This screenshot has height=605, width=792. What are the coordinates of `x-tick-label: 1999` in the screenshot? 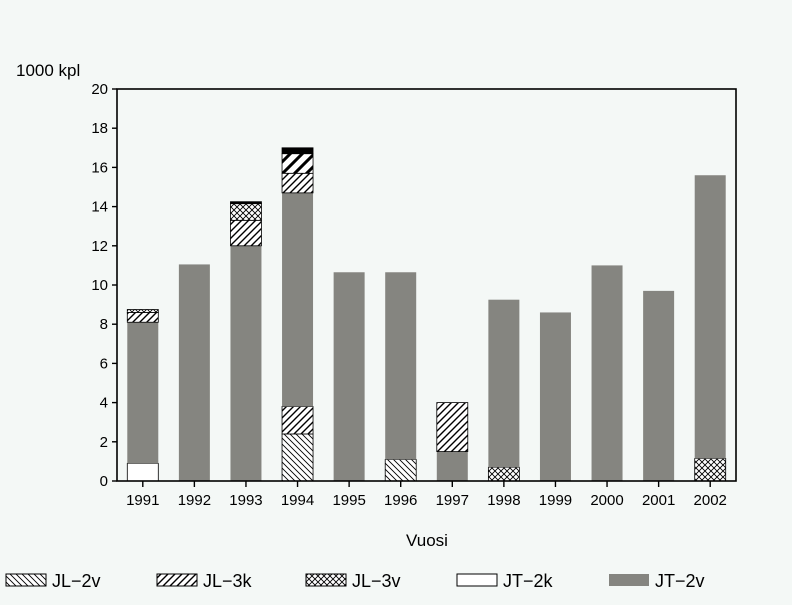 It's located at (555, 500).